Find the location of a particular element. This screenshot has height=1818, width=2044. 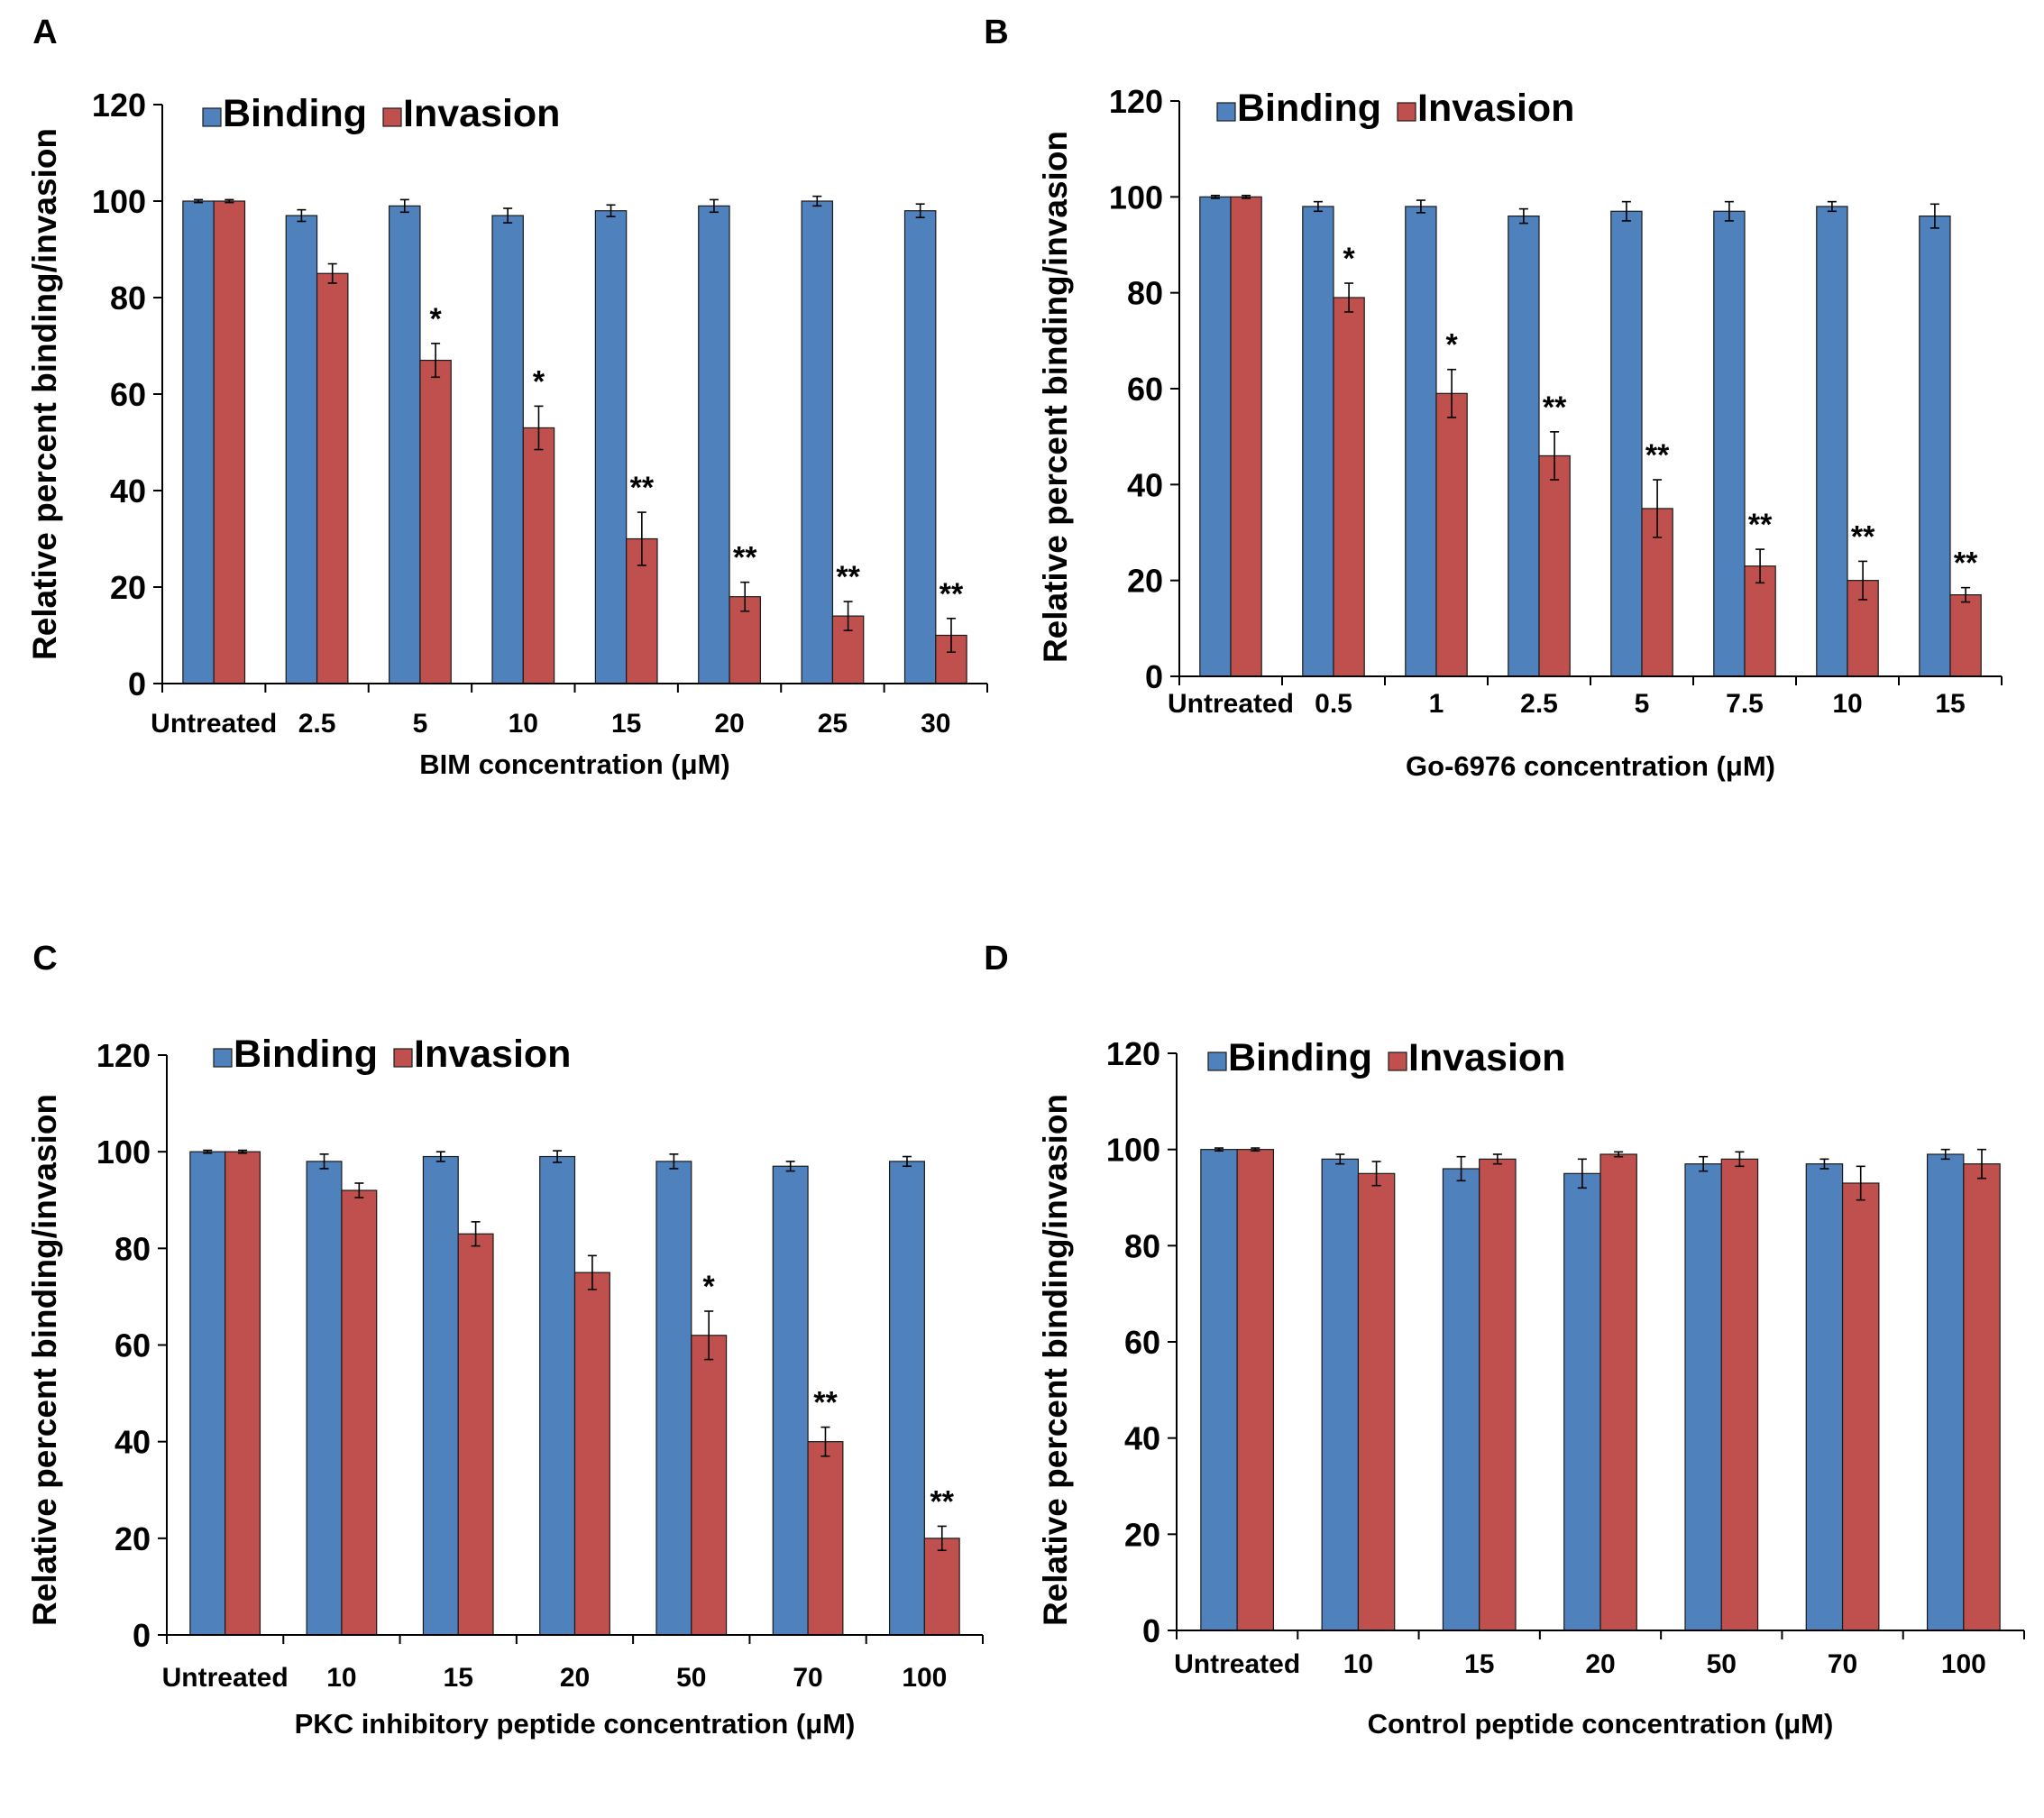

category-label: 7.5 is located at coordinates (1745, 704).